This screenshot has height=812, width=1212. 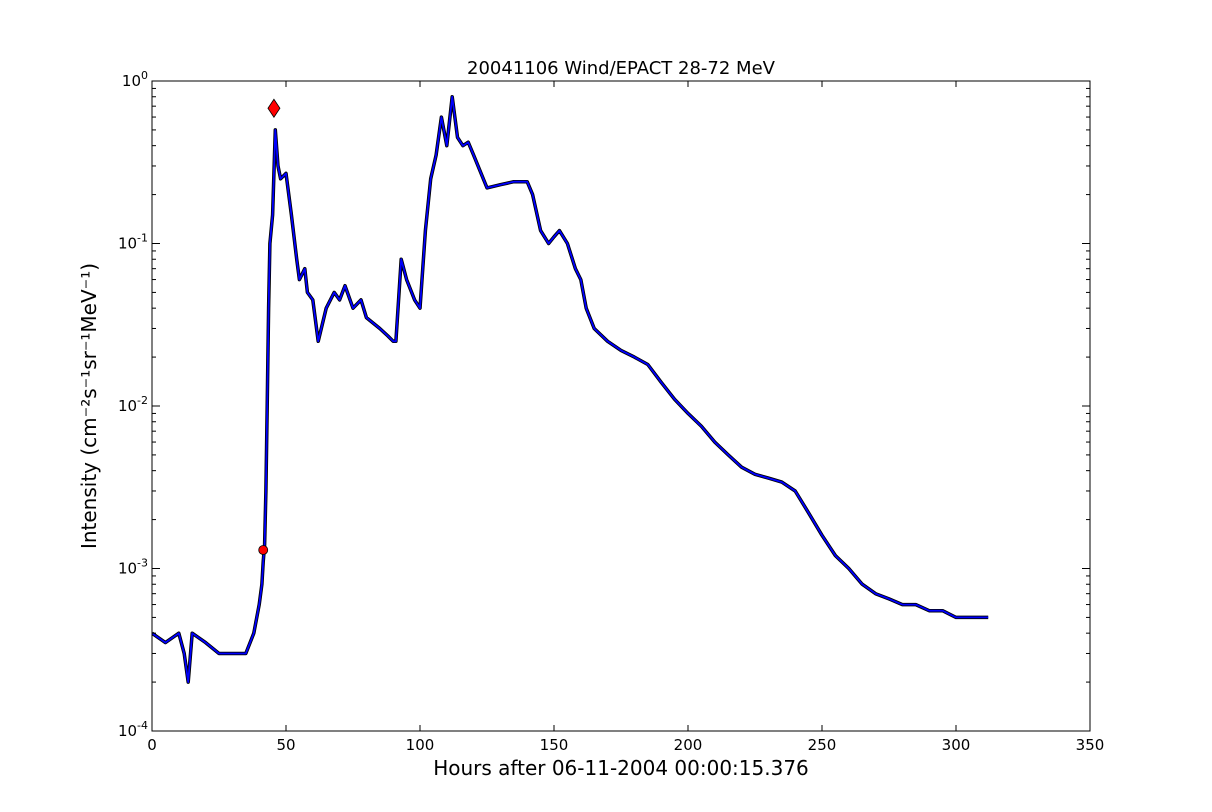 What do you see at coordinates (133, 567) in the screenshot?
I see `y-tick-label: 10⁻³` at bounding box center [133, 567].